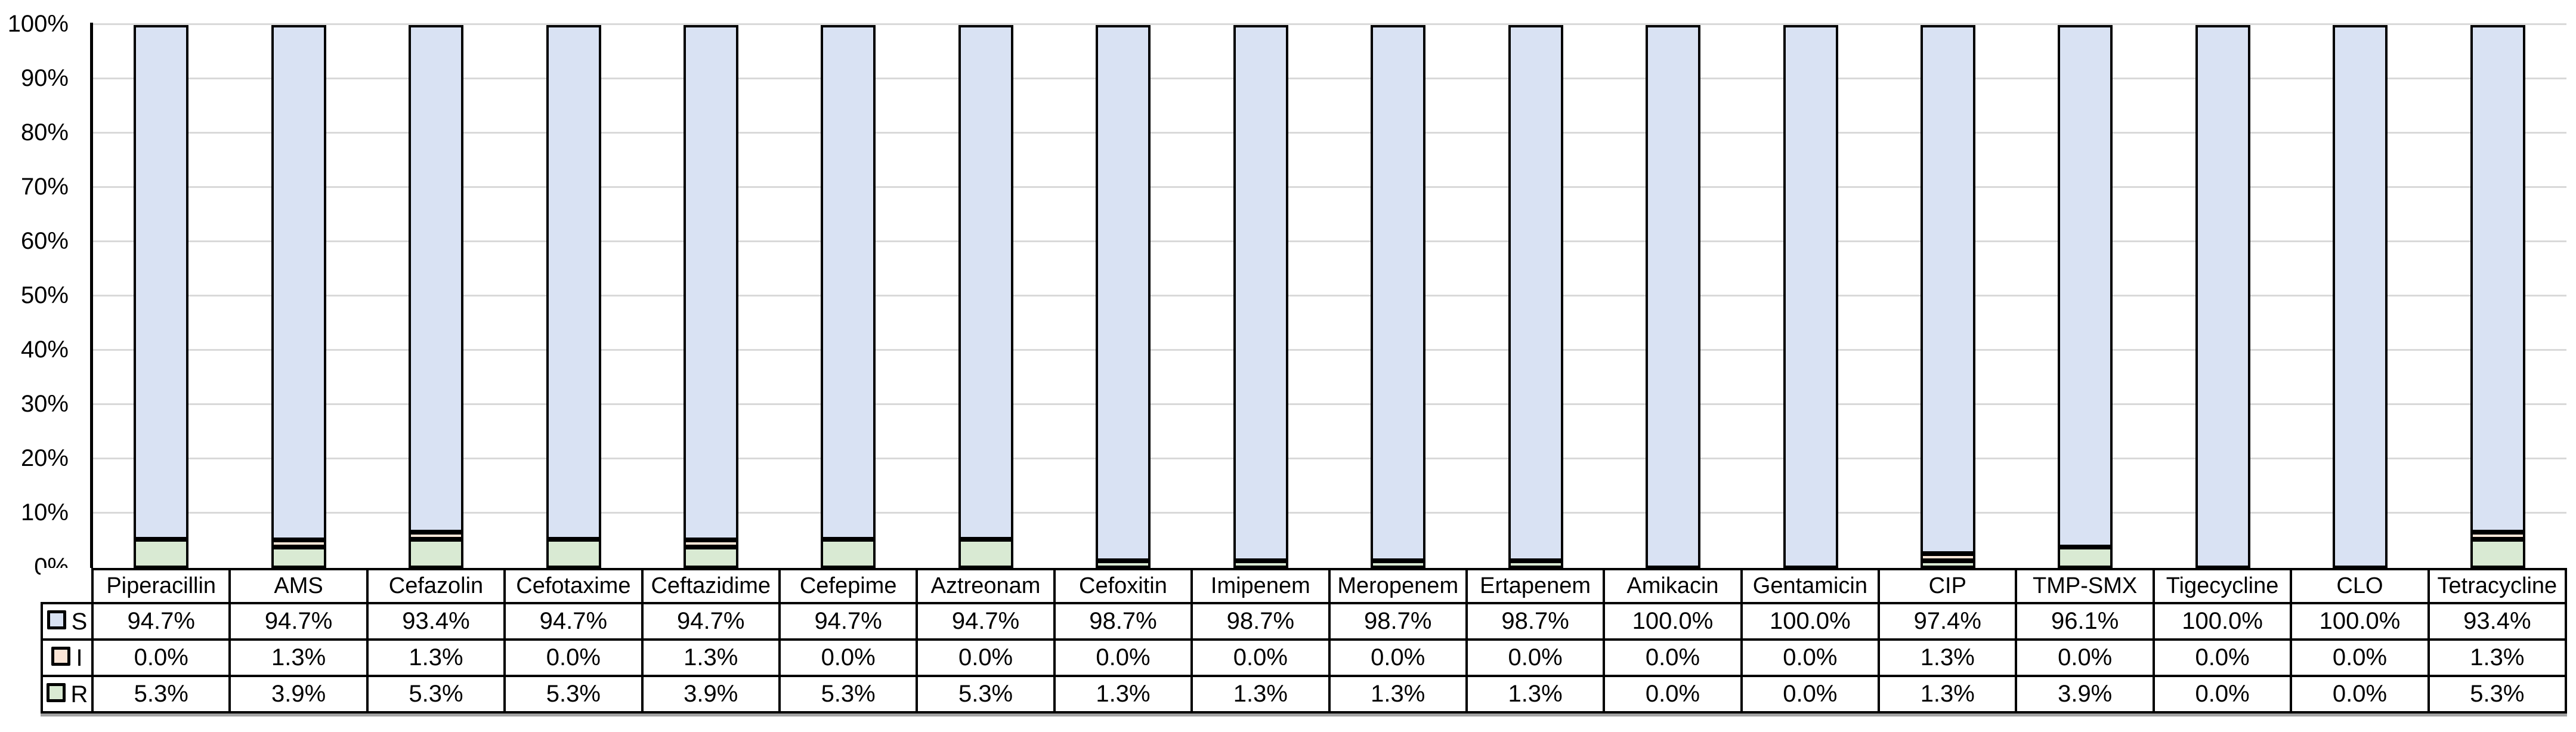  Describe the element at coordinates (1398, 564) in the screenshot. I see `bar-segment-r-Meropenem` at that location.